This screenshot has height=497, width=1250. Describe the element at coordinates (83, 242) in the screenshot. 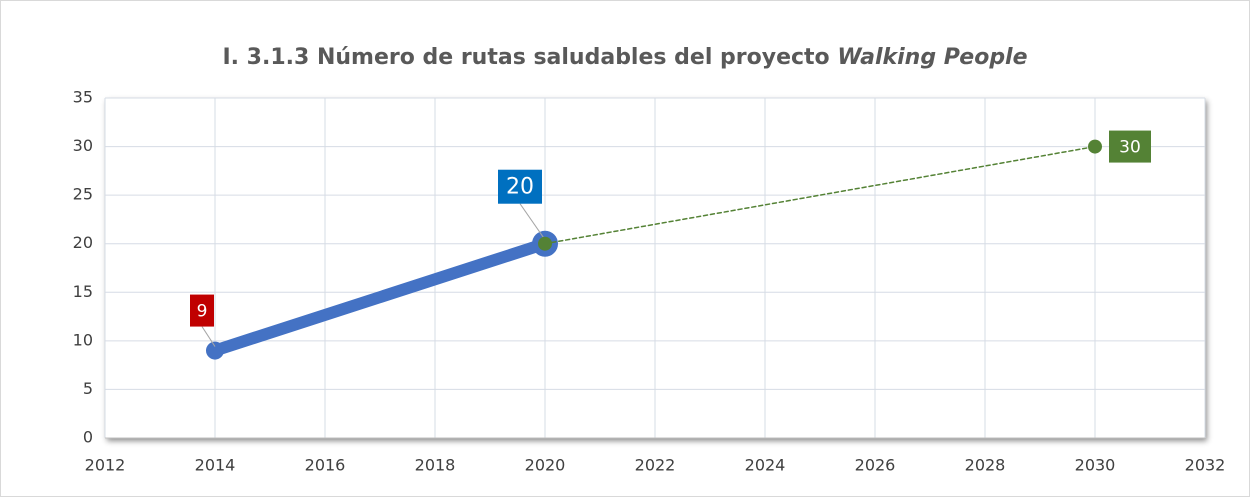

I see `y-tick-label: 20` at that location.